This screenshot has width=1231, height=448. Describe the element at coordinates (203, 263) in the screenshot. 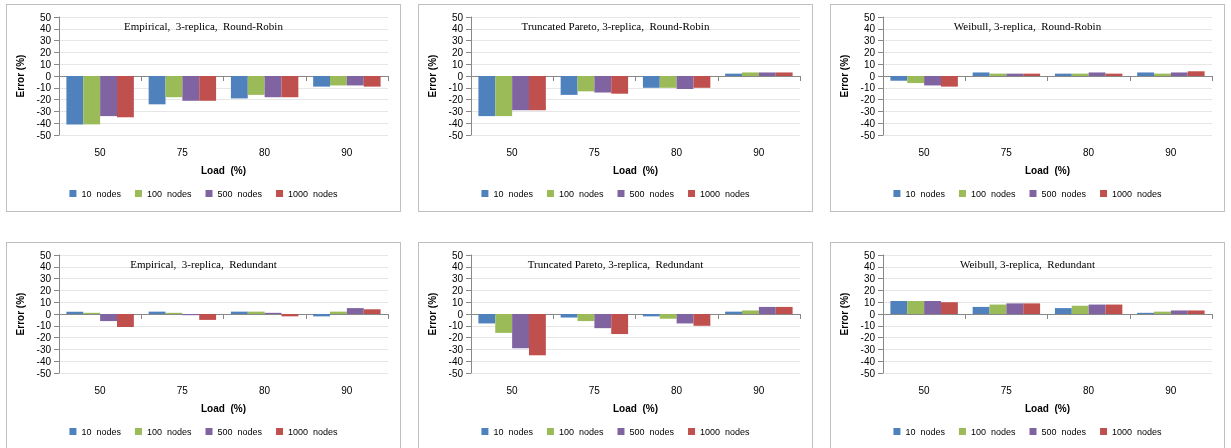

I see `chart-title: Empirical, 3-replica, Redundant` at that location.